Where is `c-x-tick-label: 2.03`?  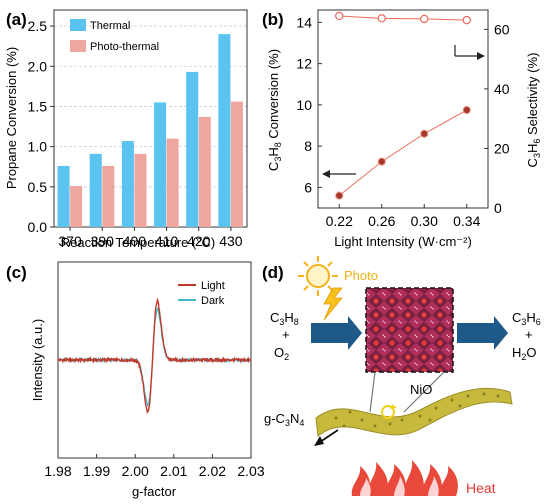
c-x-tick-label: 2.03 is located at coordinates (250, 471).